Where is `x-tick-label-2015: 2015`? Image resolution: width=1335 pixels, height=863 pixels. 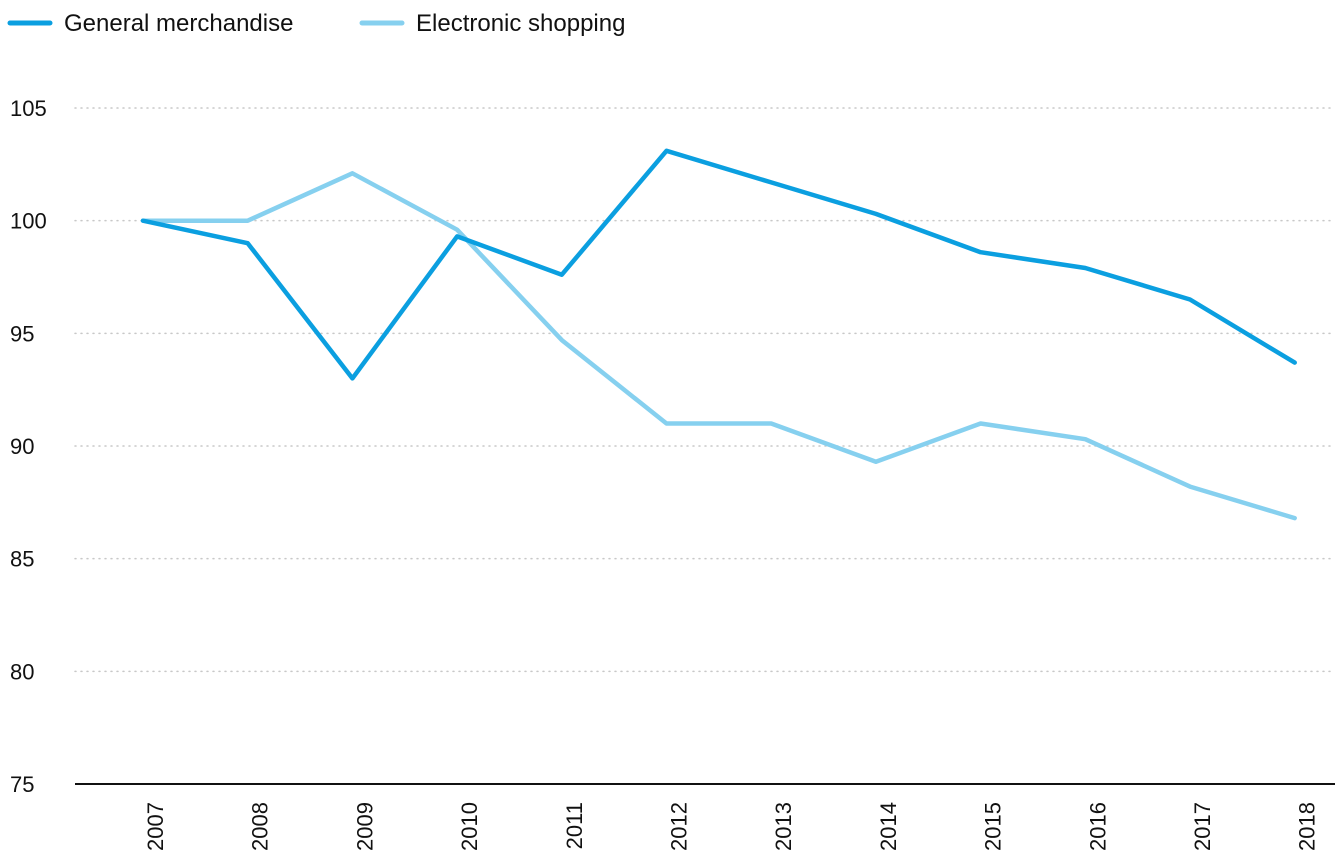
x-tick-label-2015: 2015 is located at coordinates (993, 826).